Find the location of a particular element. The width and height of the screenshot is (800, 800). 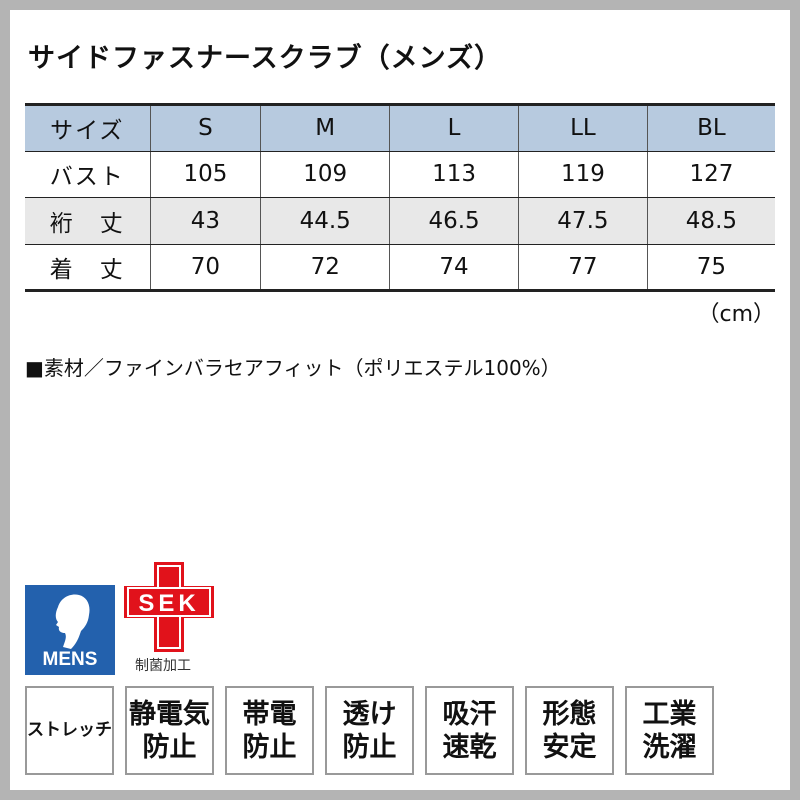

header-cell: BL is located at coordinates (710, 128).